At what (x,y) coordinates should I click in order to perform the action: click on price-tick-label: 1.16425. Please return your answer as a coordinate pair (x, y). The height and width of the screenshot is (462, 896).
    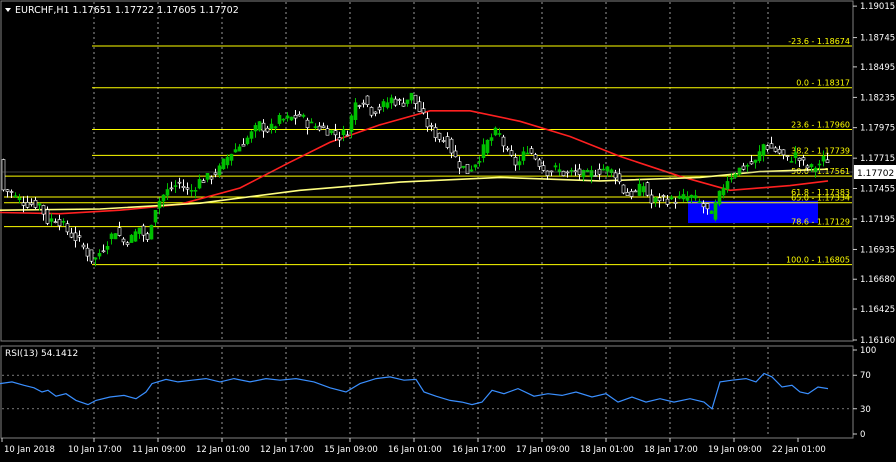
    Looking at the image, I should click on (877, 310).